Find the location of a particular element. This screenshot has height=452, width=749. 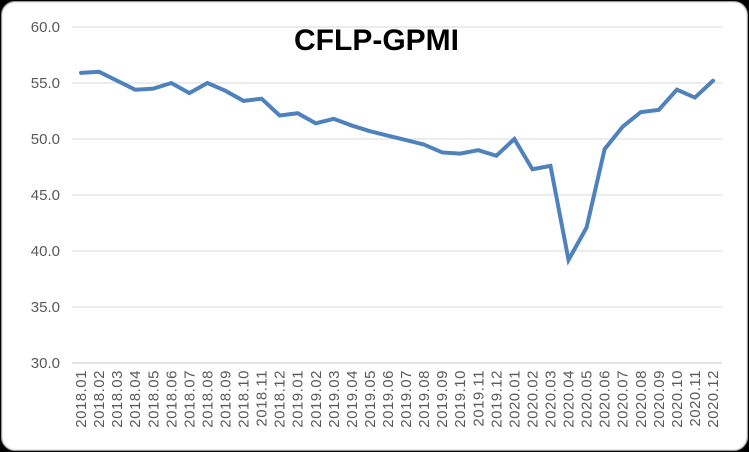

x-tick-label: 2019.02 is located at coordinates (316, 399).